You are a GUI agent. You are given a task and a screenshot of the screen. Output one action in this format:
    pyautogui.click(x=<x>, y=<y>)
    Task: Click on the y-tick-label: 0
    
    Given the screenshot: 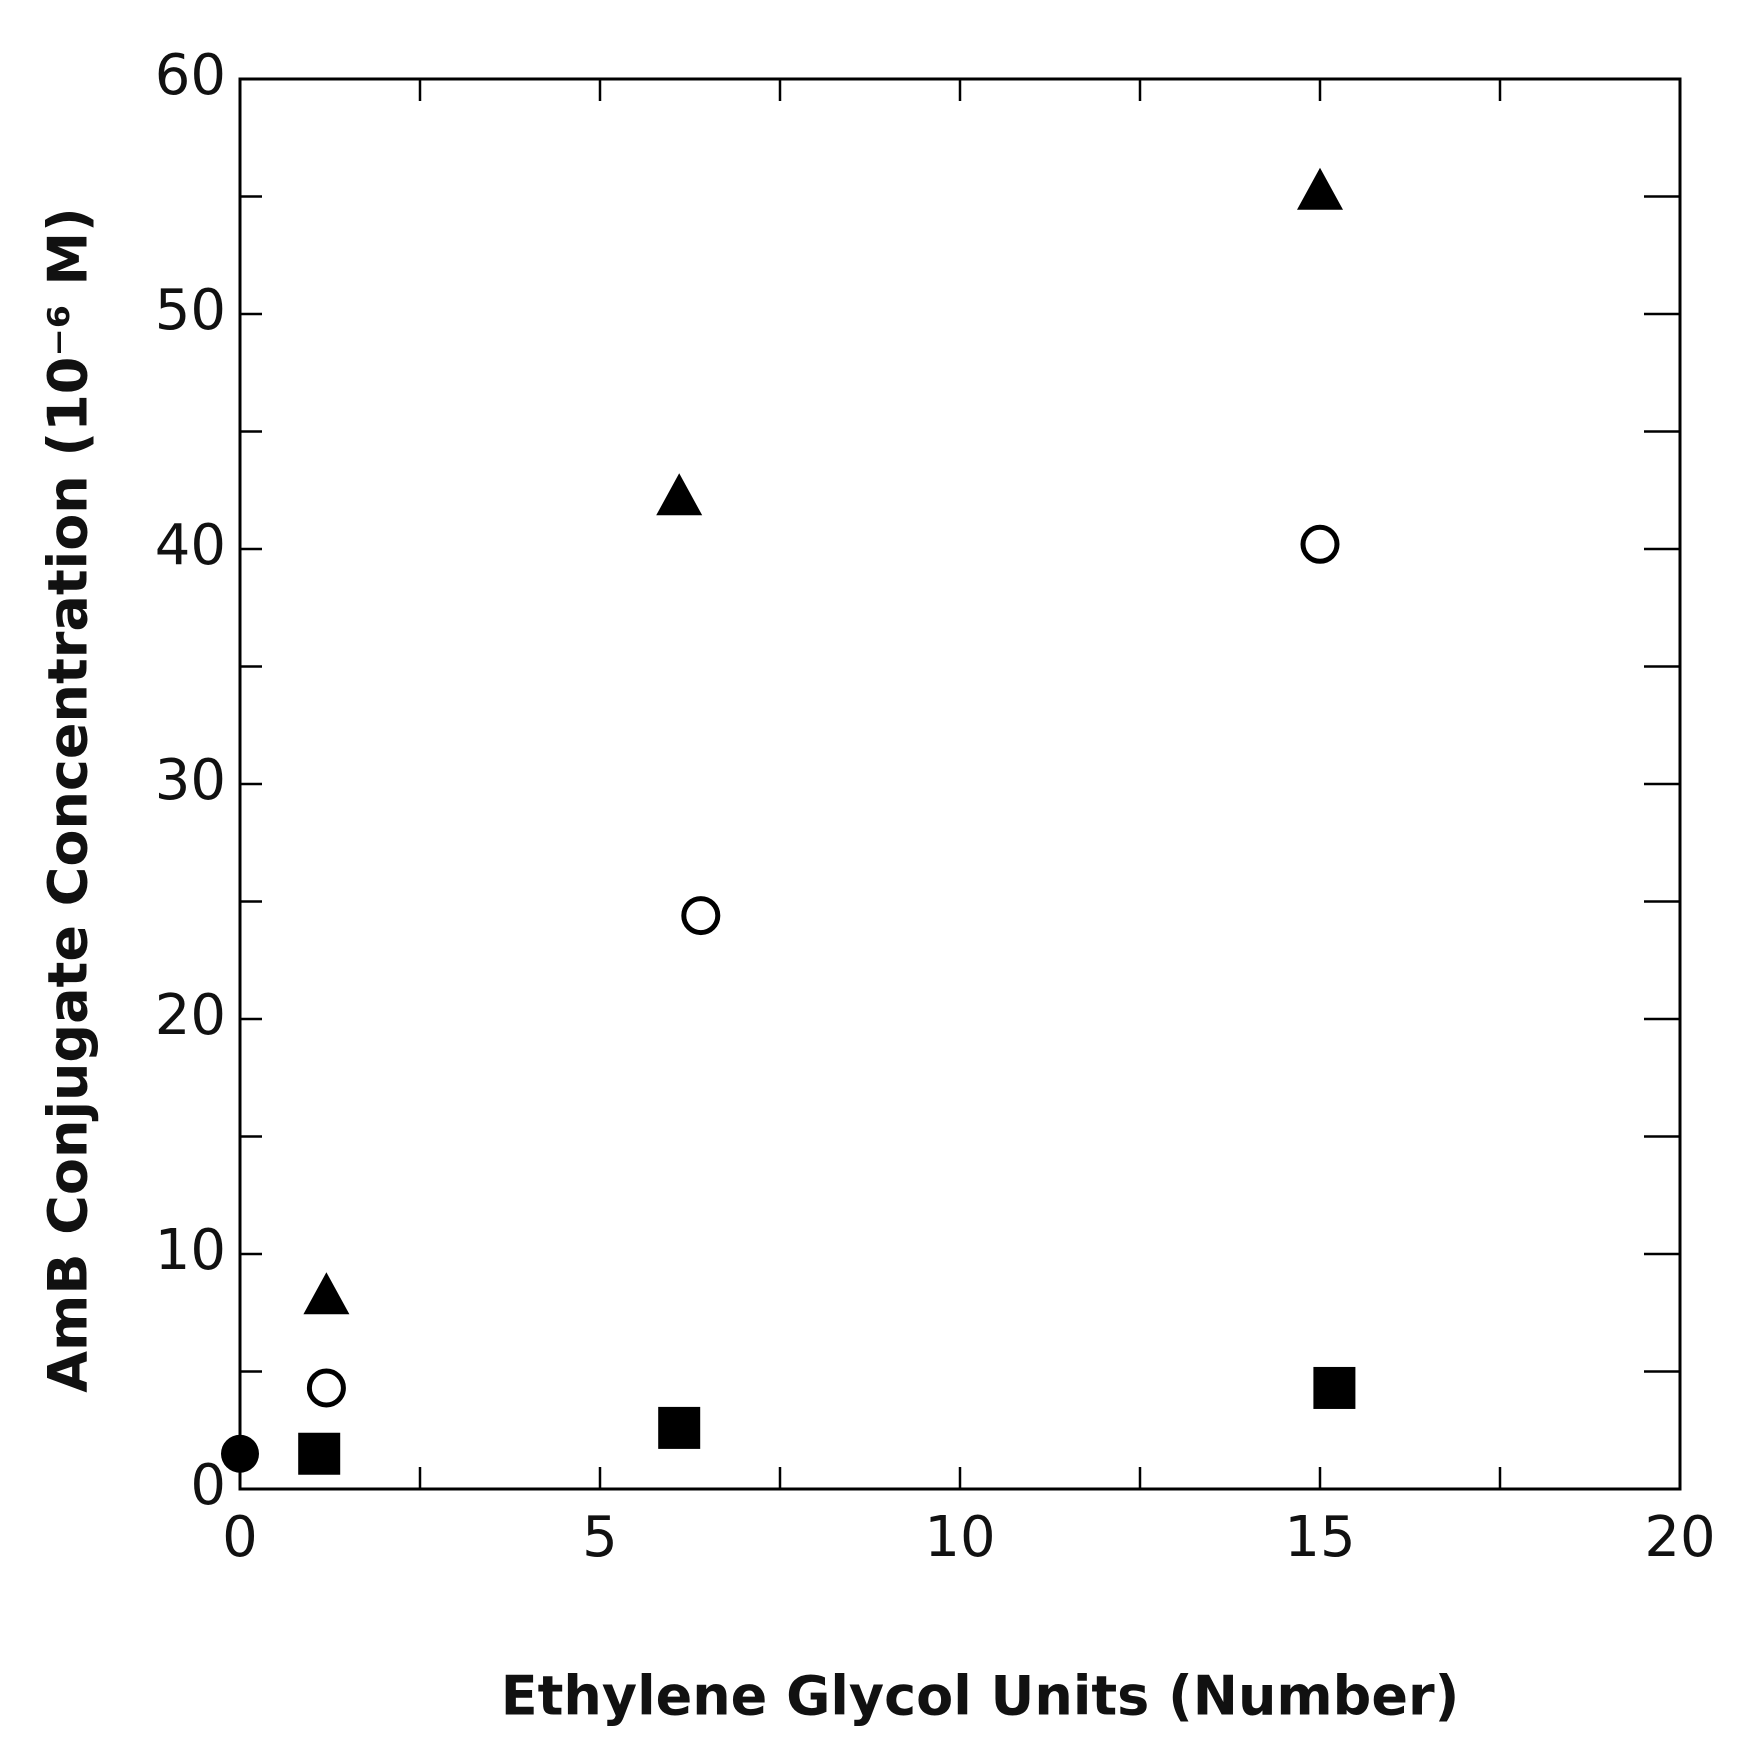 What is the action you would take?
    pyautogui.click(x=208, y=1485)
    